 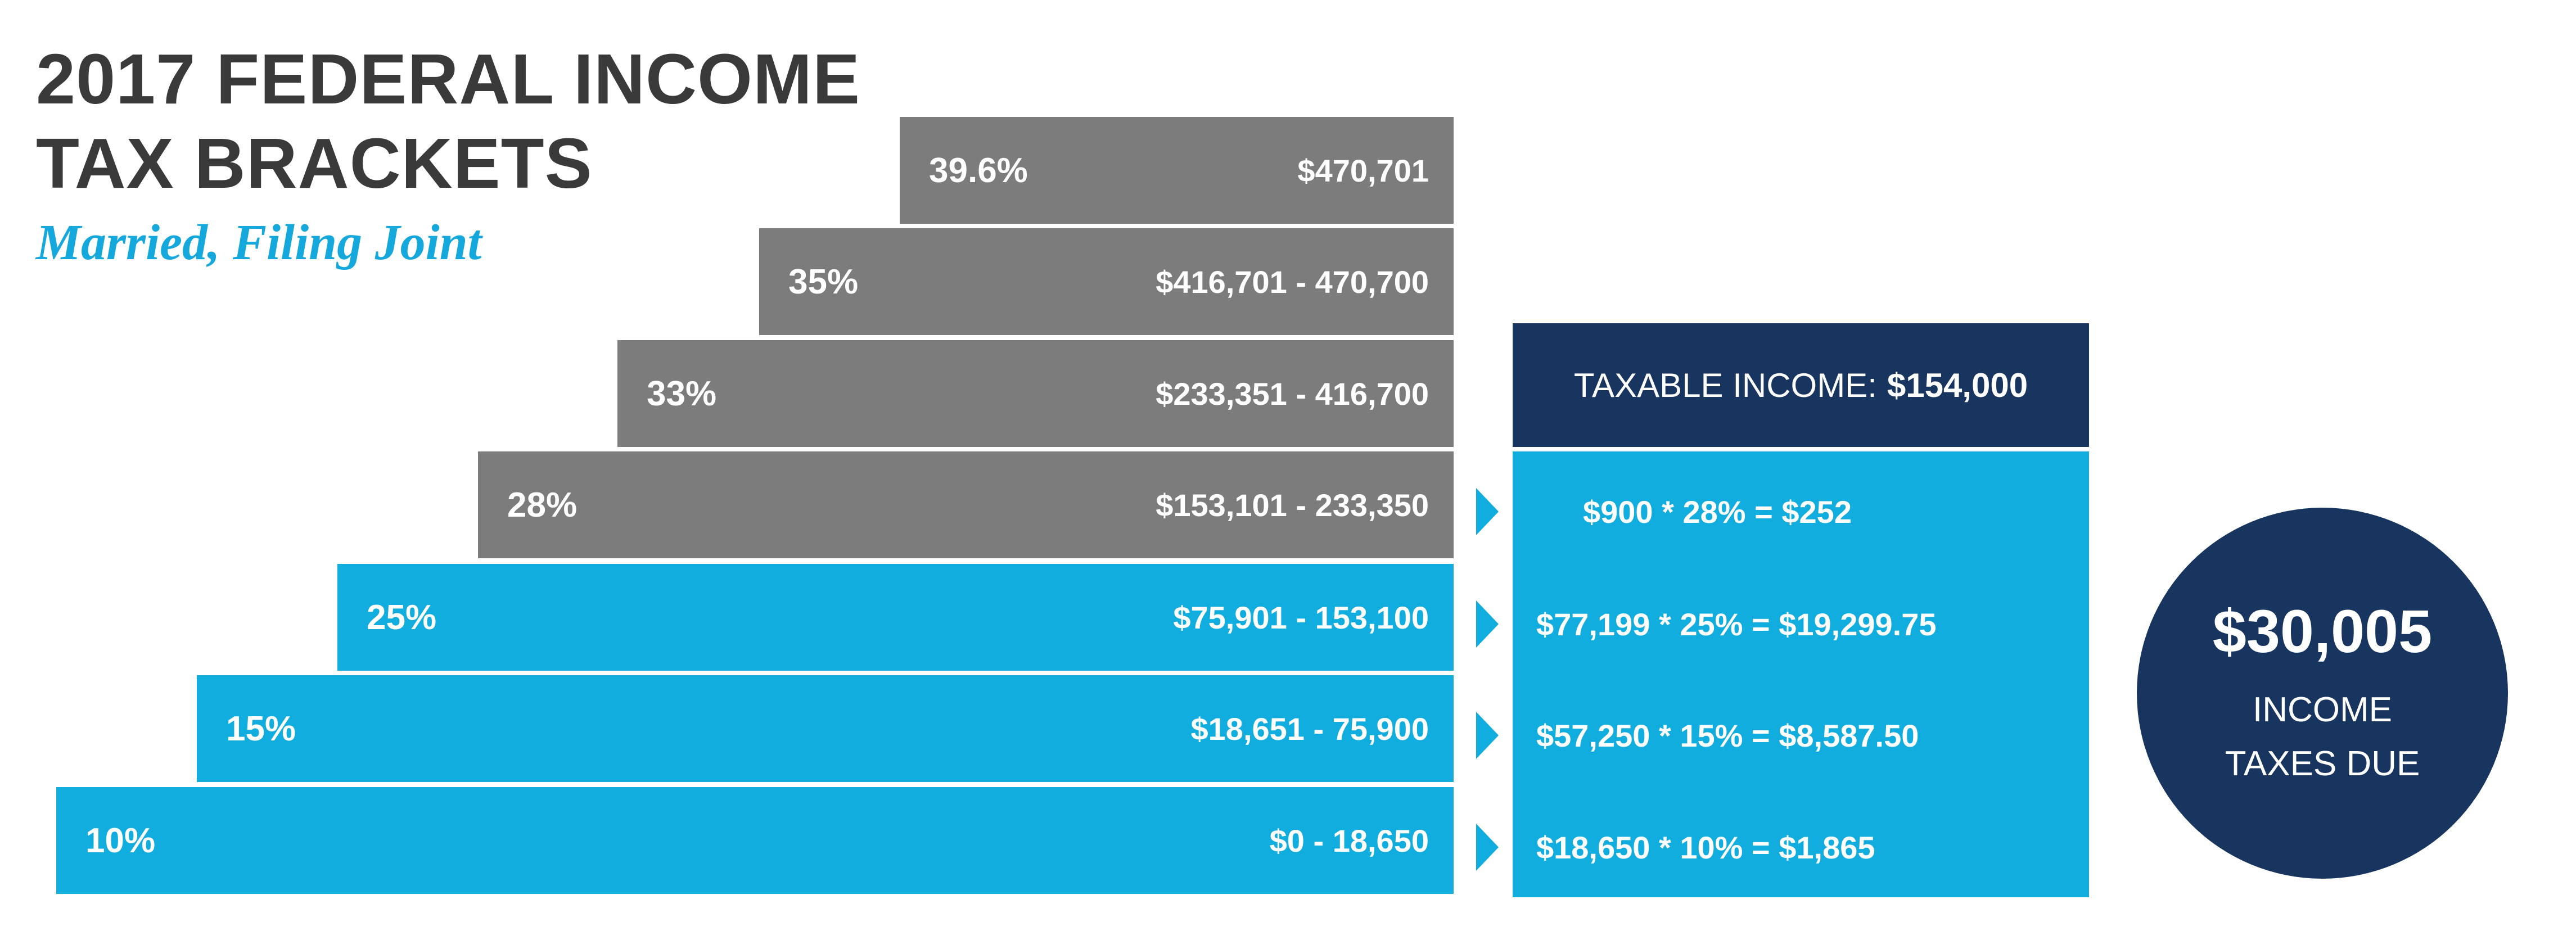 What do you see at coordinates (1349, 840) in the screenshot?
I see `bracket-range: $0 - 18,650` at bounding box center [1349, 840].